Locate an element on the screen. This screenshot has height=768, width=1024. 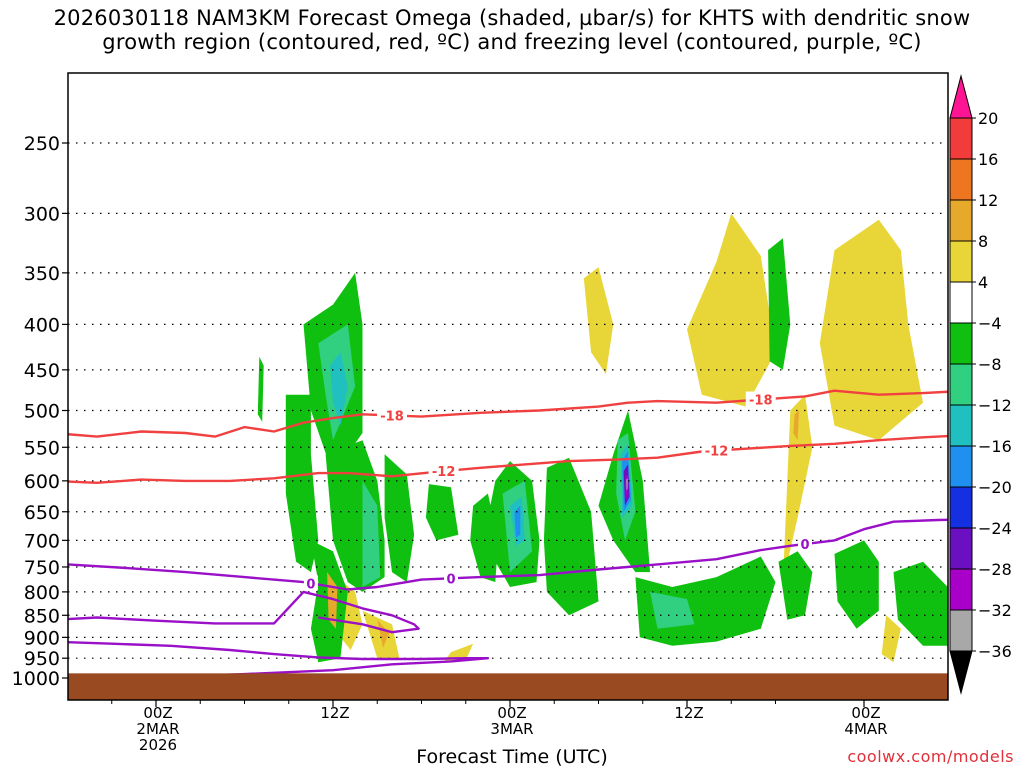
x-tick-label-0-2: 2026 is located at coordinates (158, 745).